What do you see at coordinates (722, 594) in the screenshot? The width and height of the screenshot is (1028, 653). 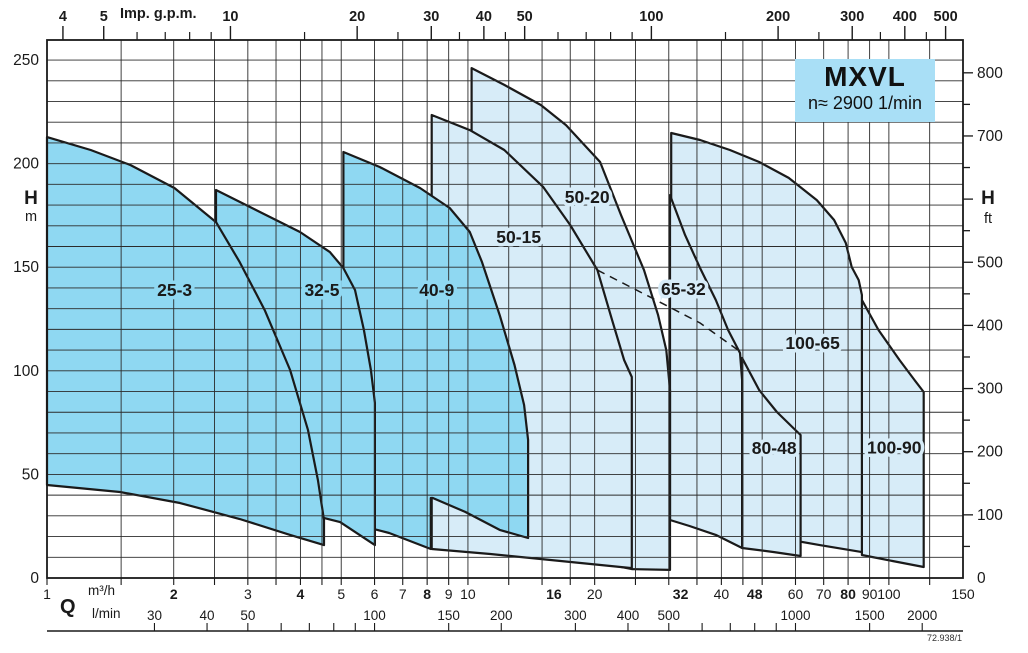 I see `bottom-axis-m3h-label: 40` at bounding box center [722, 594].